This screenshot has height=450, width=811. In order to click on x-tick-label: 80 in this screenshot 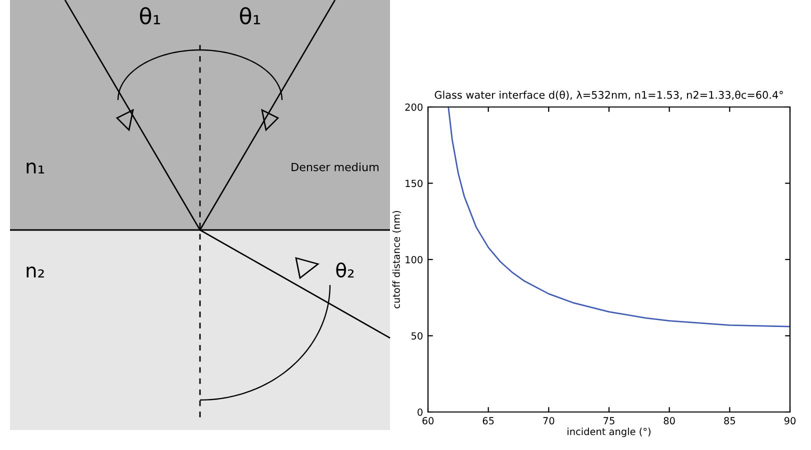, I will do `click(669, 420)`.